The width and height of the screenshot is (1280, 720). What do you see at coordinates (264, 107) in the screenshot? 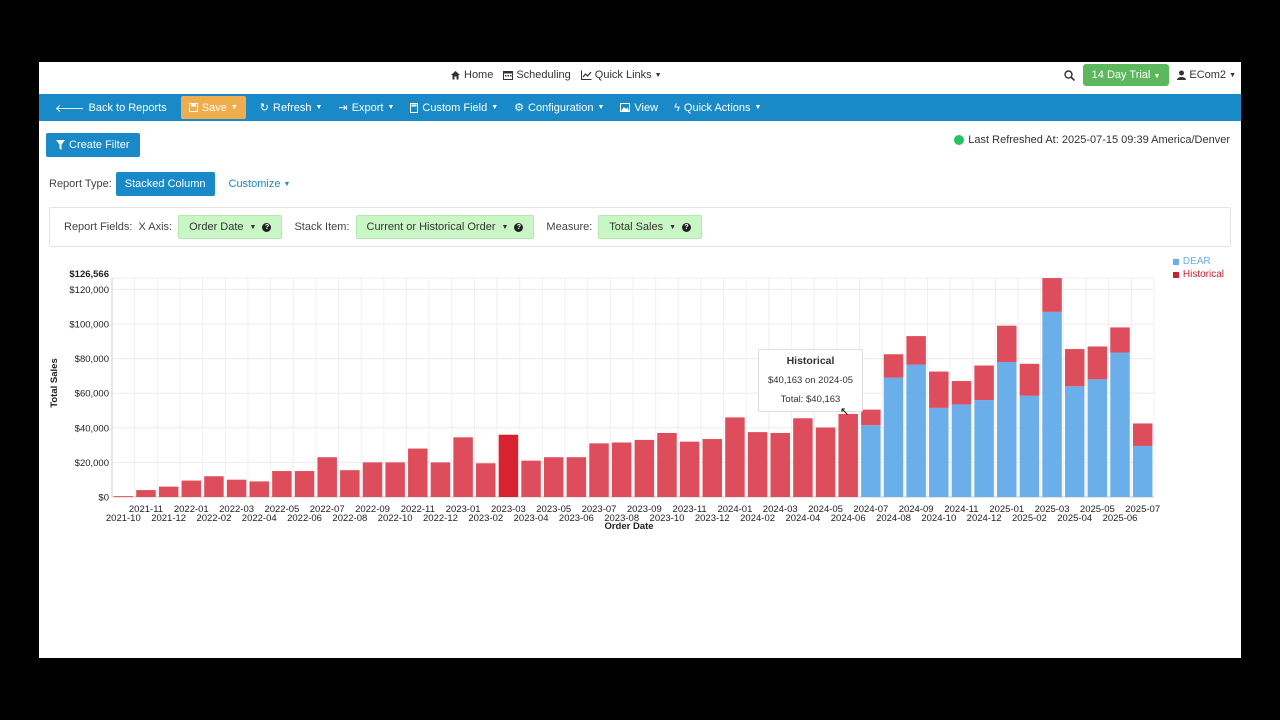
I see `refresh-icon: ↻` at bounding box center [264, 107].